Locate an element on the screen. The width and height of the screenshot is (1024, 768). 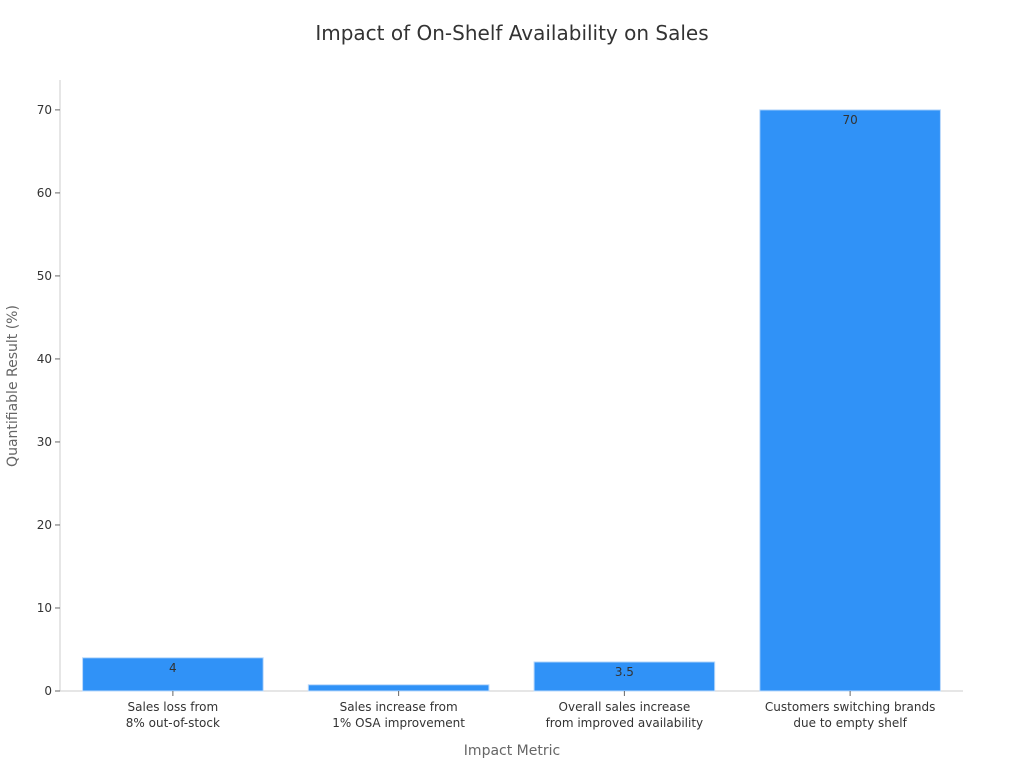
chart-title: Impact of On-Shelf Availability on Sales is located at coordinates (511, 33).